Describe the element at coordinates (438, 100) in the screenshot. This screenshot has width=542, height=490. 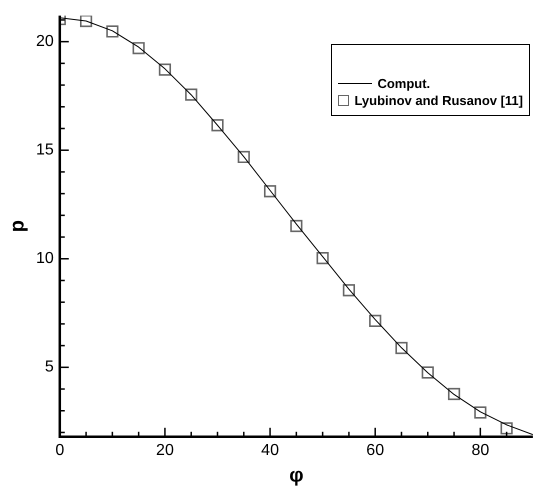
I see `legend-label: Lyubinov and Rusanov [11]` at that location.